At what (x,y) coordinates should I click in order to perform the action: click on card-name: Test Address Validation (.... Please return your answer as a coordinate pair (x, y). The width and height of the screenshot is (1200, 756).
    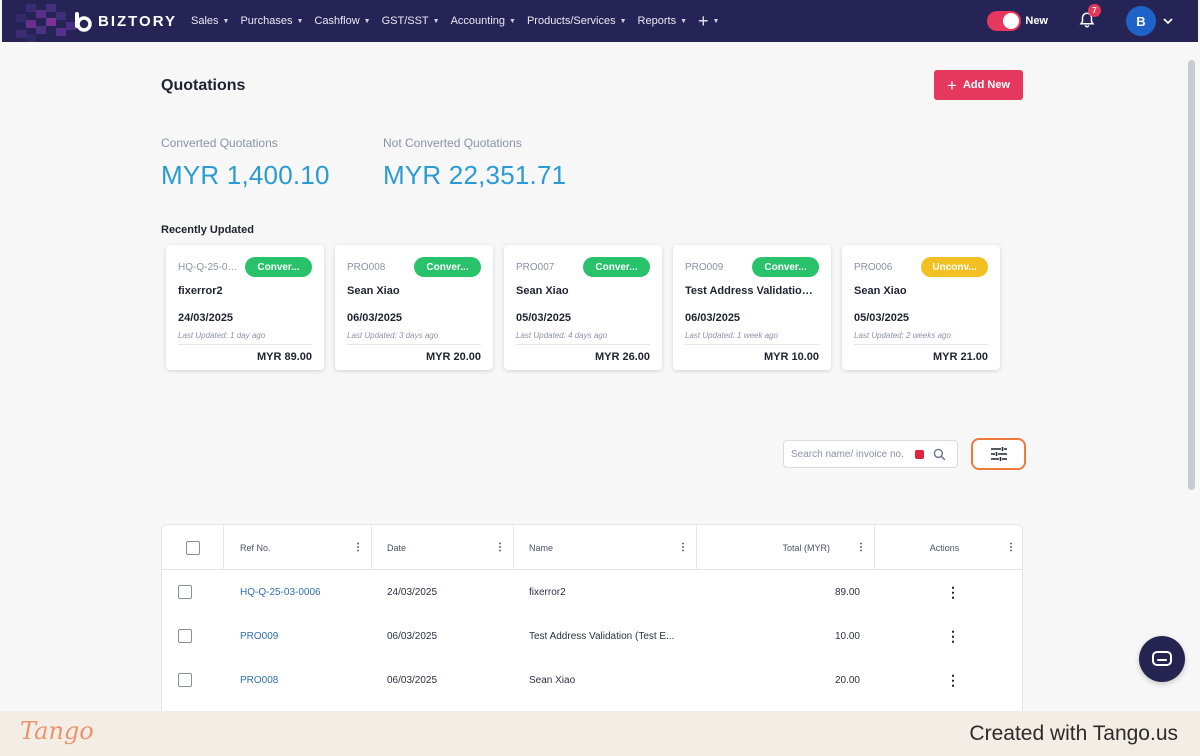
    Looking at the image, I should click on (752, 291).